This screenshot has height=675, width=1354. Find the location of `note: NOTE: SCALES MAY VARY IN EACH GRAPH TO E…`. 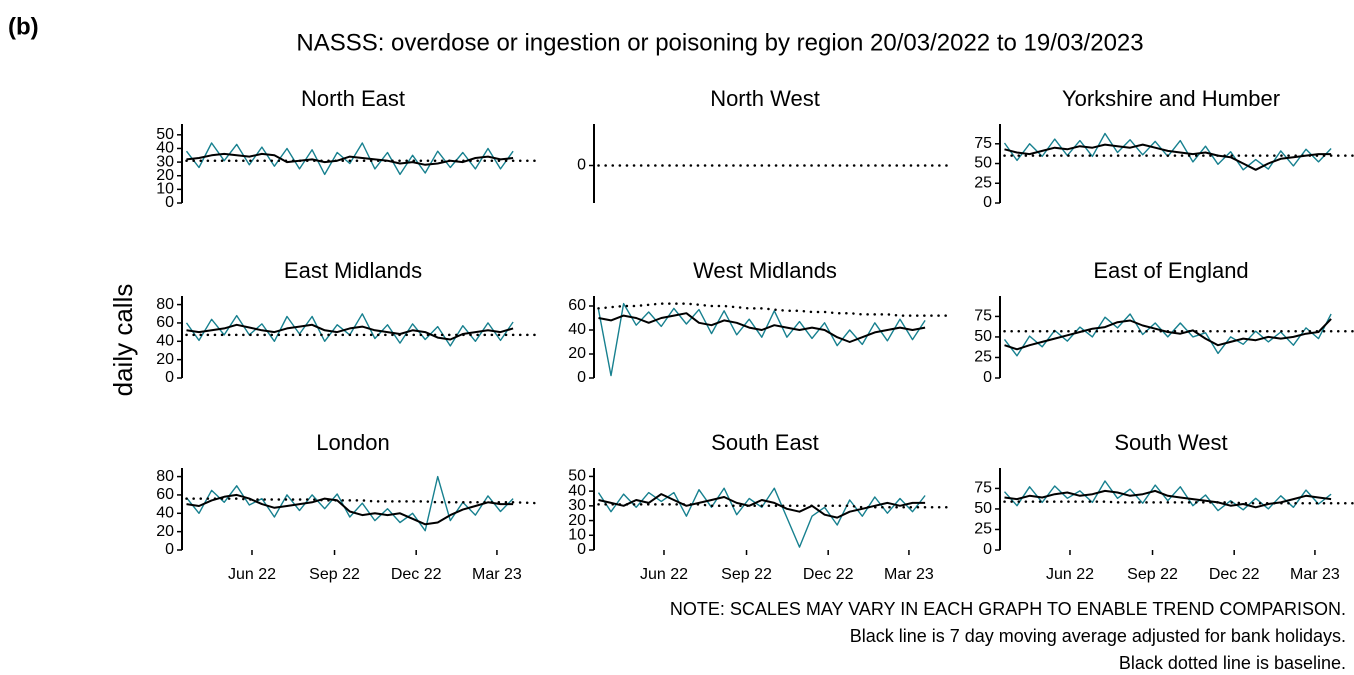

note: NOTE: SCALES MAY VARY IN EACH GRAPH TO E… is located at coordinates (1008, 609).